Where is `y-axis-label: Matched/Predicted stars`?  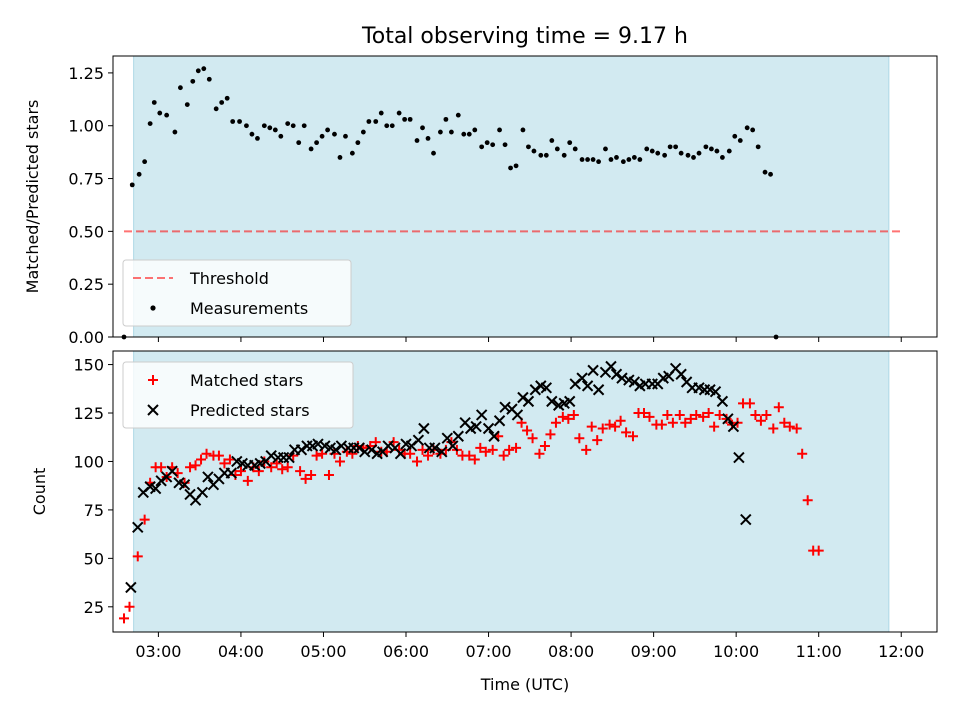 y-axis-label: Matched/Predicted stars is located at coordinates (32, 197).